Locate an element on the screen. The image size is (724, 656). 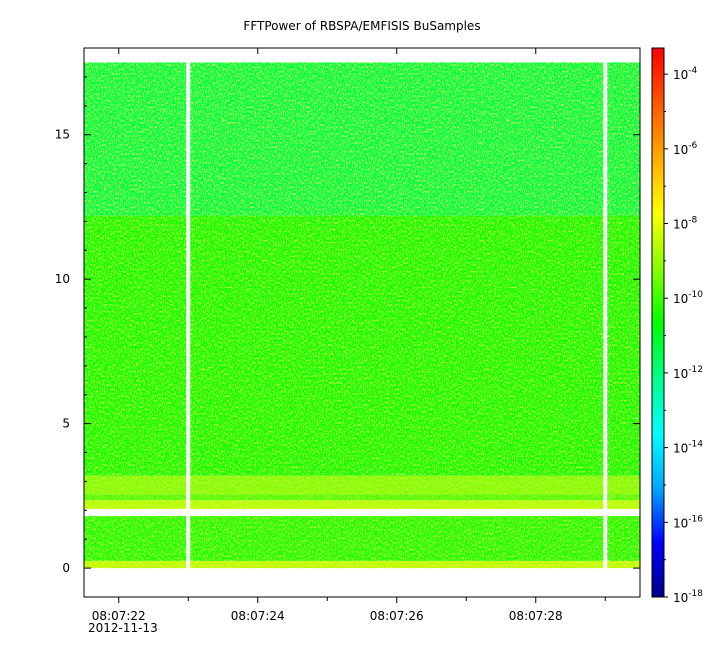
x-tick-label: 08:07:28 is located at coordinates (536, 616).